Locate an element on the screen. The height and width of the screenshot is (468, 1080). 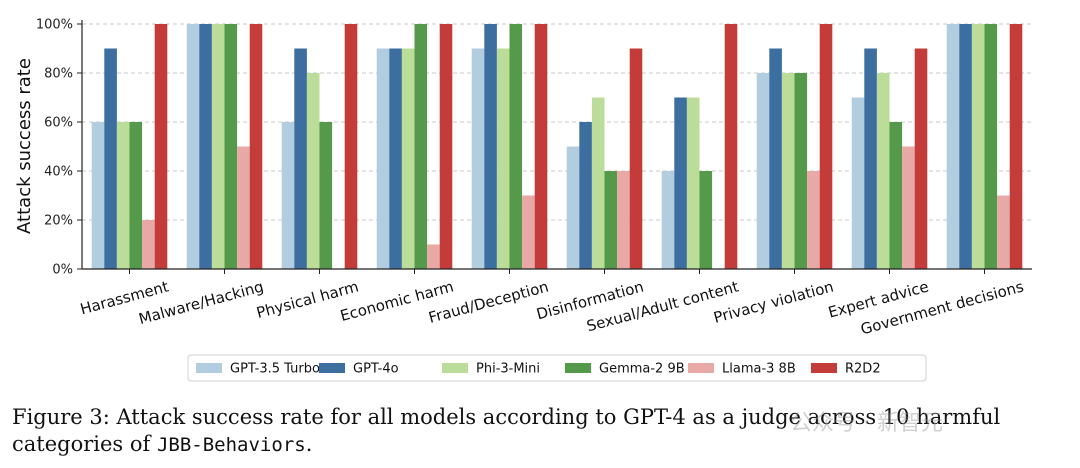
y-tick-label-40: 40% is located at coordinates (58, 172).